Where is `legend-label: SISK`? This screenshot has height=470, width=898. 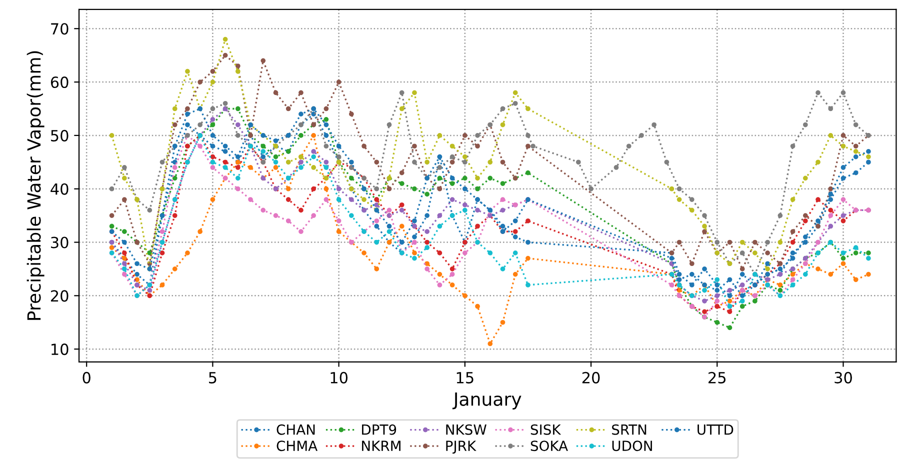 legend-label: SISK is located at coordinates (546, 429).